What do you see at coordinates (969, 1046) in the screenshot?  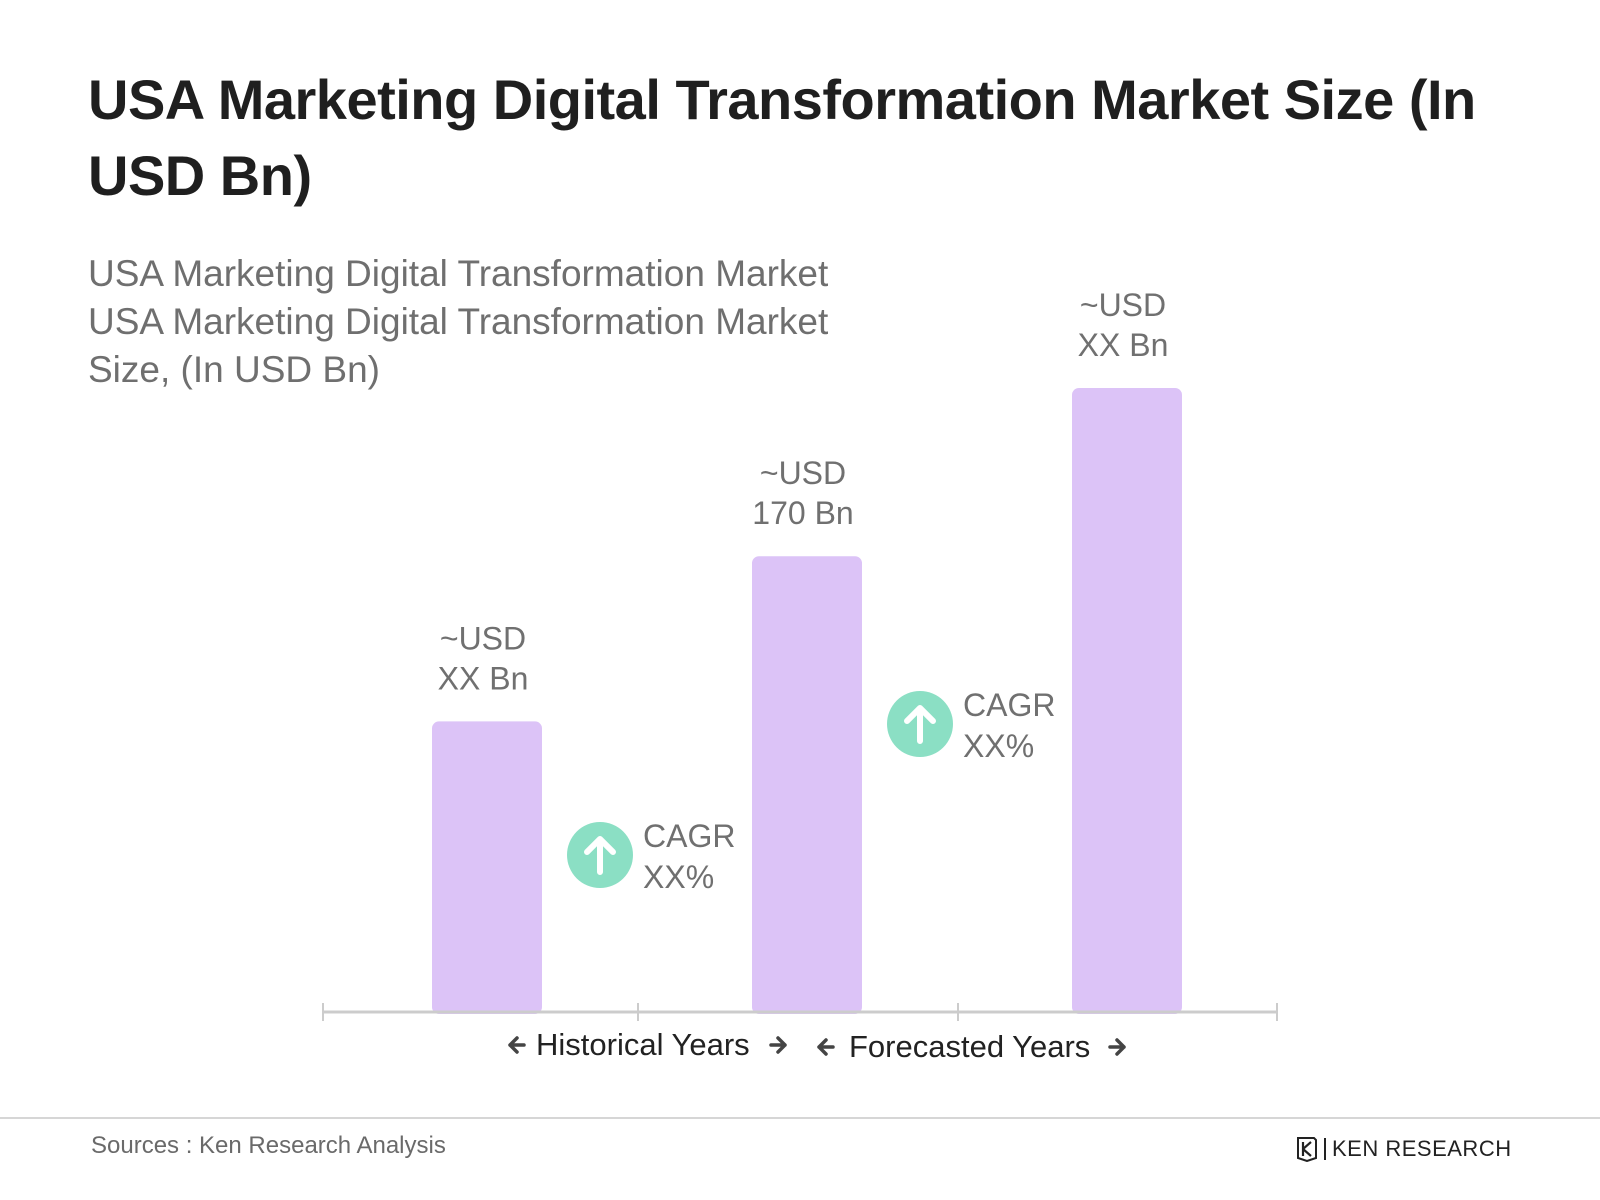 I see `period-label-forecasted: Forecasted Years` at bounding box center [969, 1046].